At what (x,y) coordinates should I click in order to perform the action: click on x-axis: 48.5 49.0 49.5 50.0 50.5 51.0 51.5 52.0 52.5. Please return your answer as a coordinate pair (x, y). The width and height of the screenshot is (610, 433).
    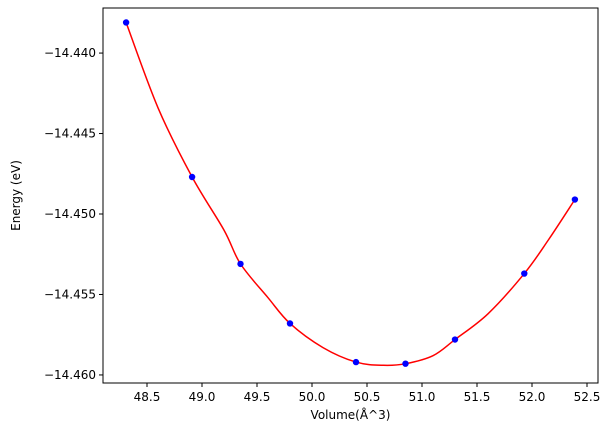
    Looking at the image, I should click on (367, 393).